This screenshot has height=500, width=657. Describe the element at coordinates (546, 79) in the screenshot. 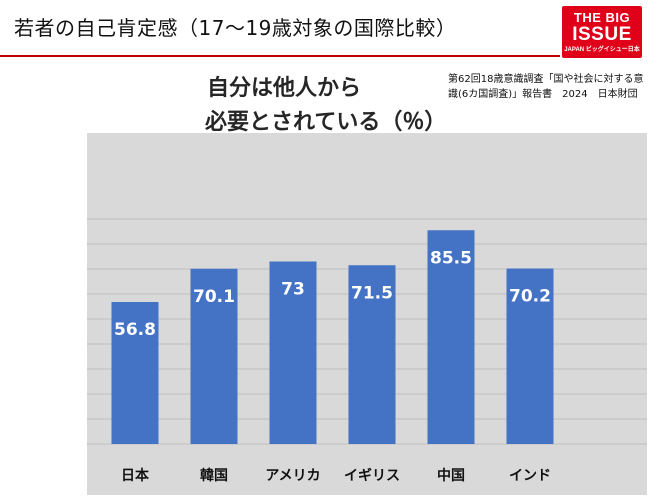

I see `source-line-1: 第62回18歳意識調査「国や社会に対する意` at that location.